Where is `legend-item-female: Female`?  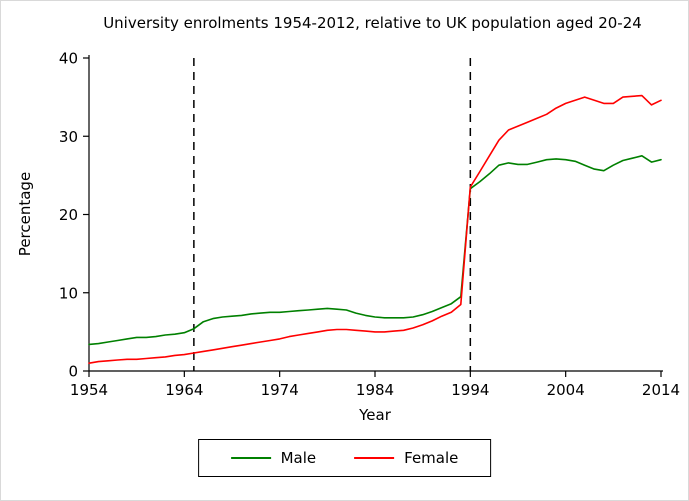 legend-item-female: Female is located at coordinates (406, 458).